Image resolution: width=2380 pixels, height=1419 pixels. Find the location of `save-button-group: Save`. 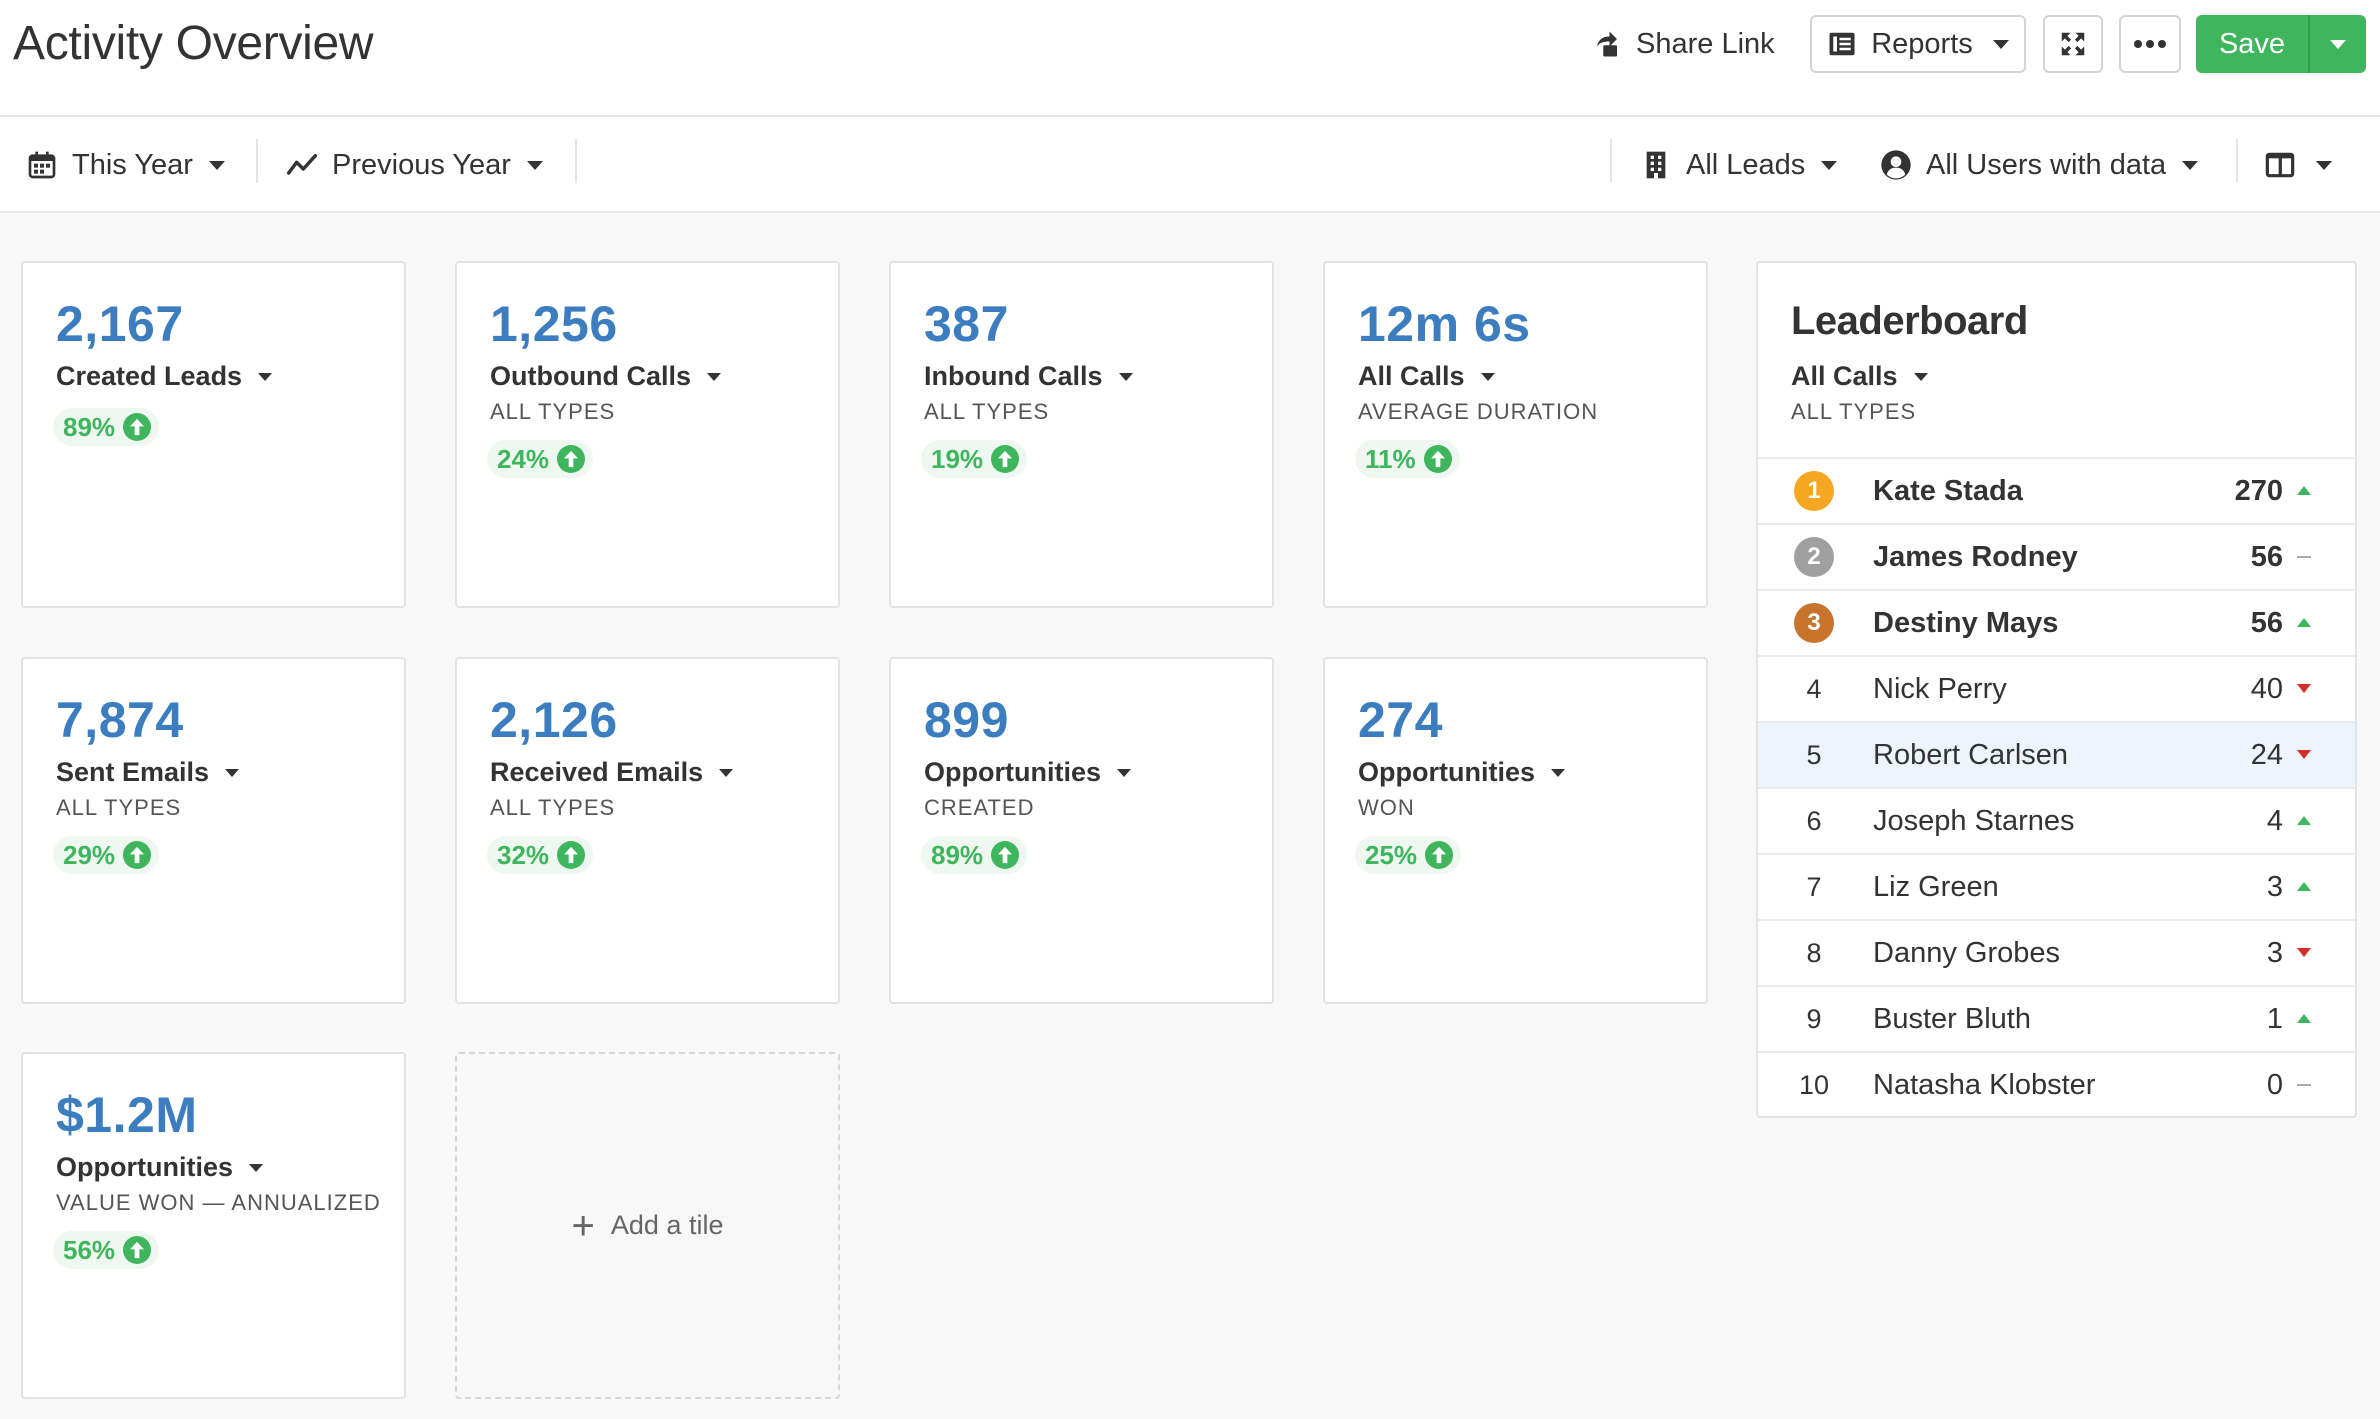

save-button-group: Save is located at coordinates (2281, 44).